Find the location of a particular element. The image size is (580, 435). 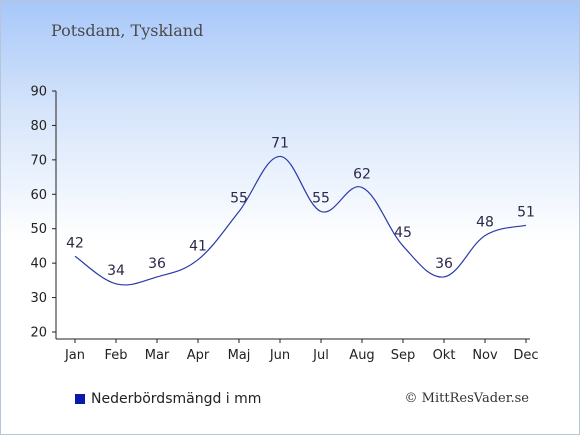

y-tick-label: 70 is located at coordinates (38, 160).